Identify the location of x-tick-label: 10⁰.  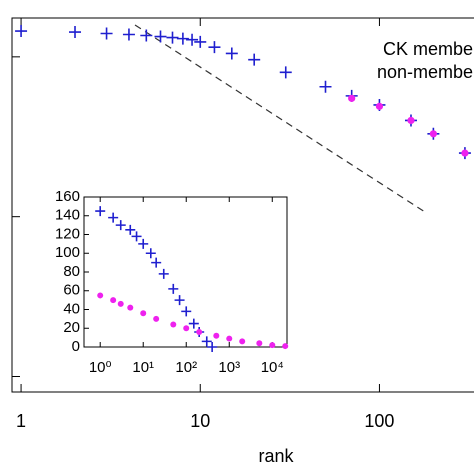
(100, 367).